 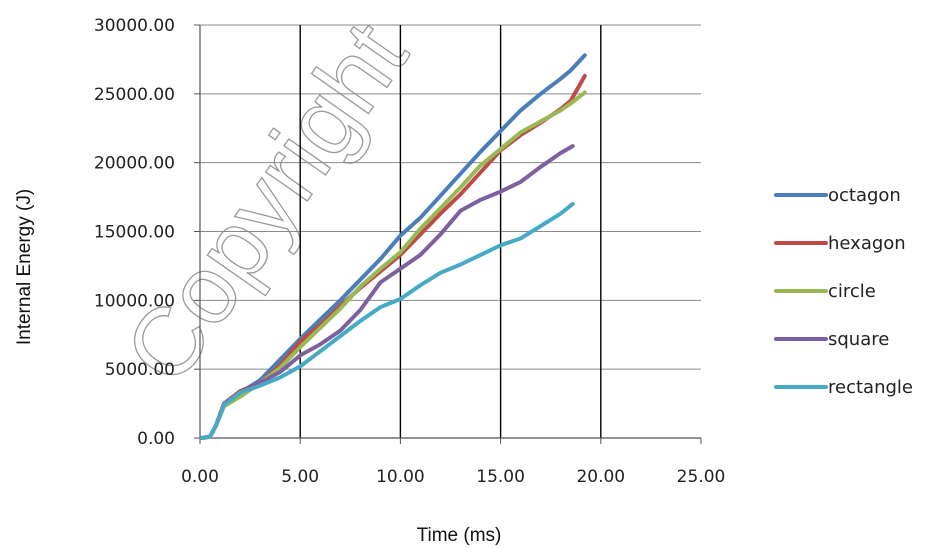 What do you see at coordinates (140, 370) in the screenshot?
I see `y-tick-label: 5000.00` at bounding box center [140, 370].